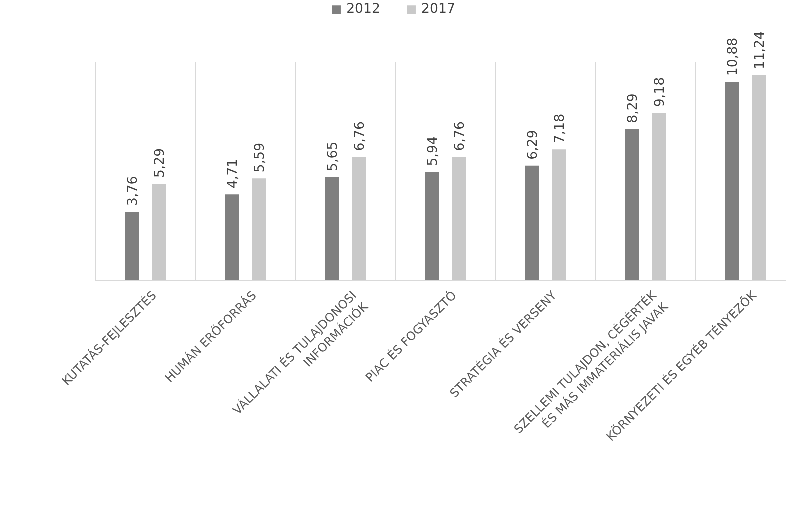 This screenshot has height=507, width=786. What do you see at coordinates (660, 92) in the screenshot?
I see `data-label: 9,18` at bounding box center [660, 92].